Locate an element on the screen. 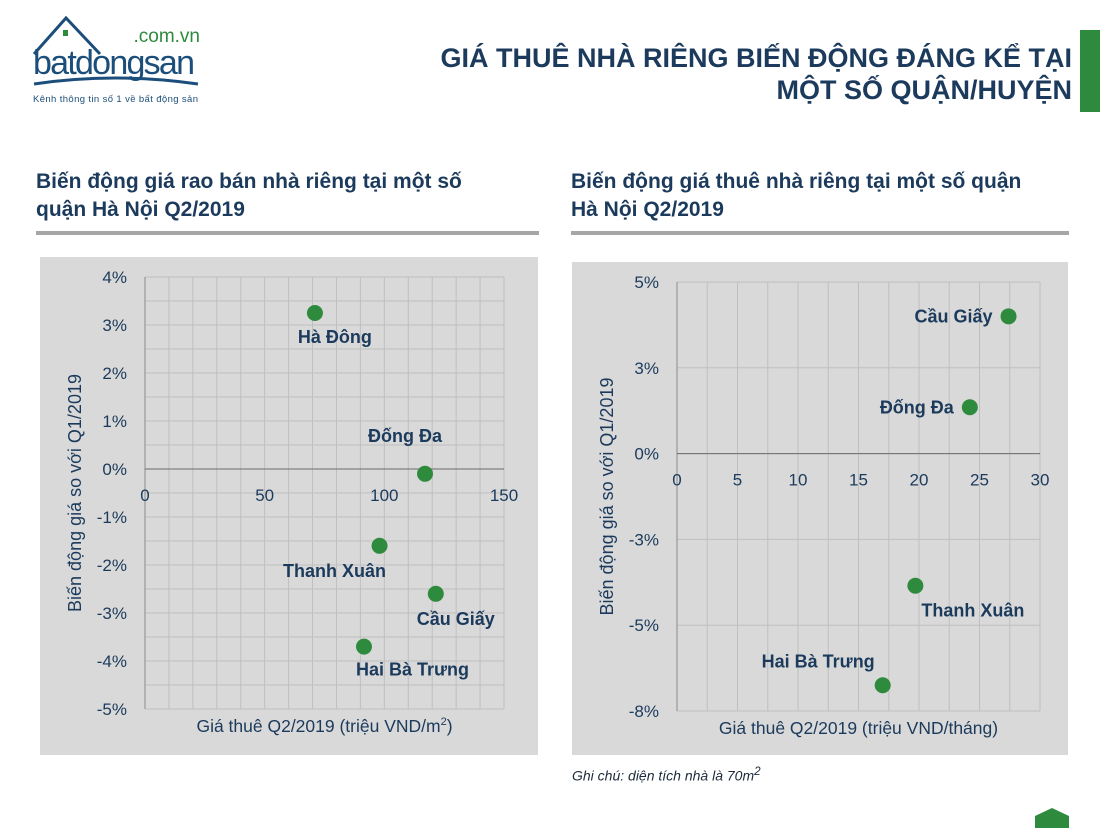 The image size is (1100, 828). x-tick-label: 20 is located at coordinates (919, 480).